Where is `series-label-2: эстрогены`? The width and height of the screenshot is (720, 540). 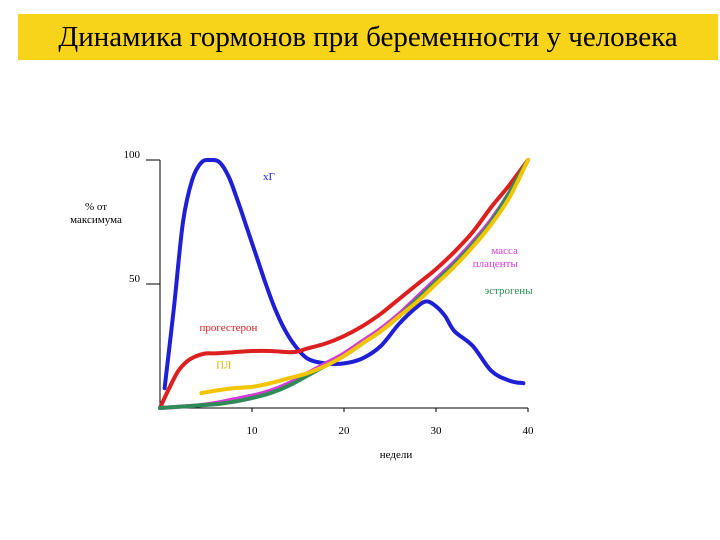 series-label-2: эстрогены is located at coordinates (509, 291).